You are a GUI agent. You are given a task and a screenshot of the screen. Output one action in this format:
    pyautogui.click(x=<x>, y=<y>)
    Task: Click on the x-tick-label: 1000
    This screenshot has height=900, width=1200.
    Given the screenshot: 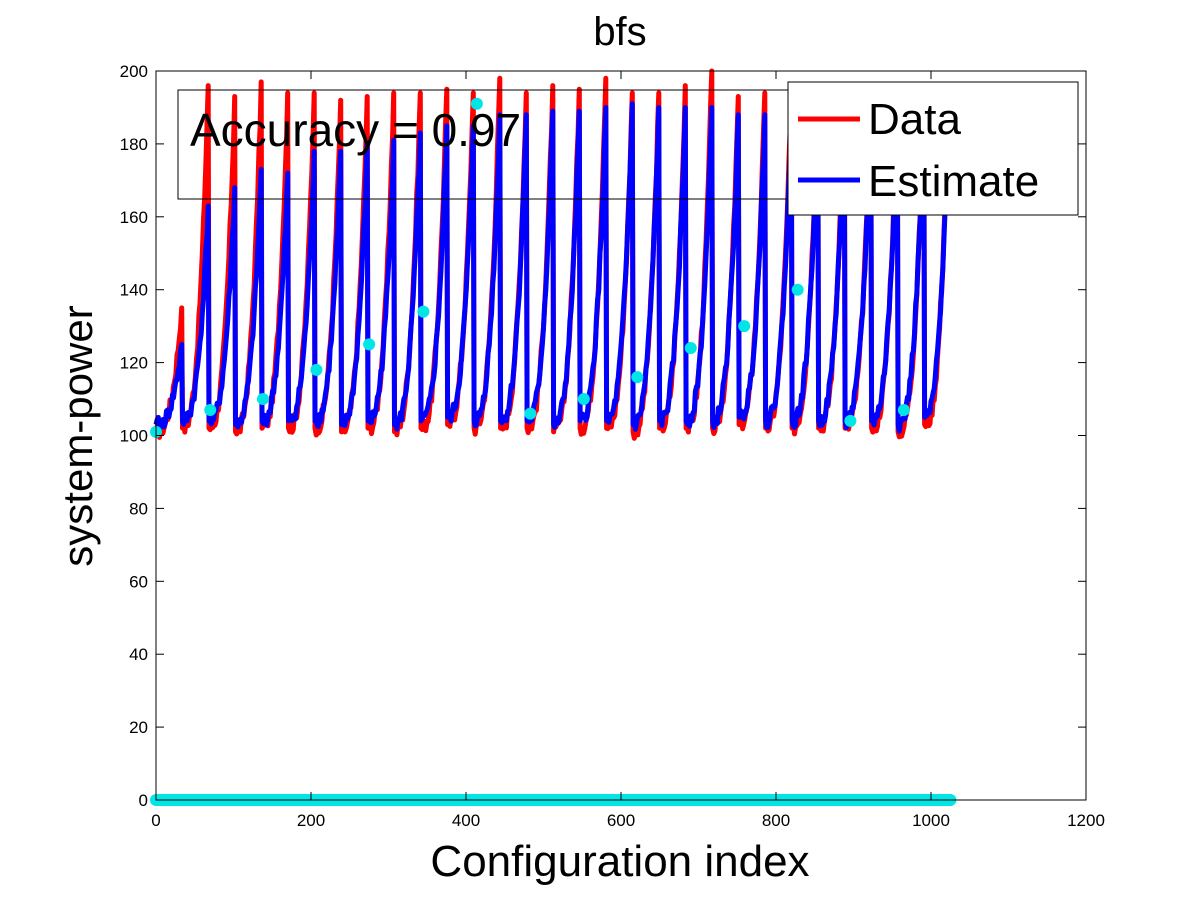 What is the action you would take?
    pyautogui.click(x=931, y=820)
    